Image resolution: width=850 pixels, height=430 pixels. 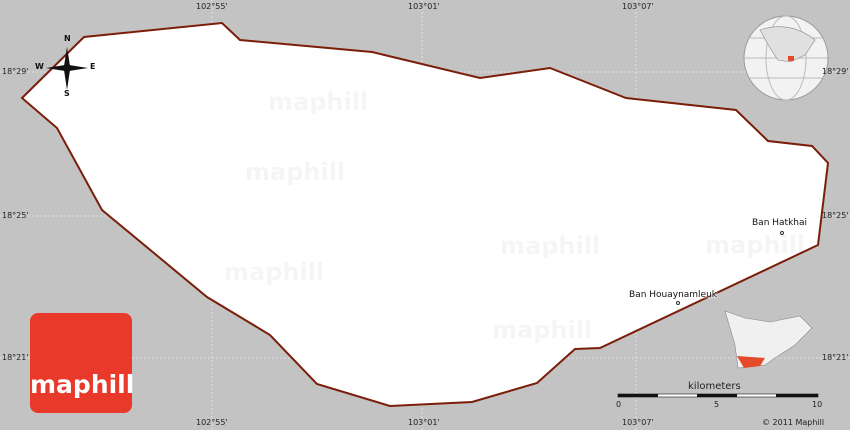 I want to click on scale-tick: 5, so click(x=717, y=404).